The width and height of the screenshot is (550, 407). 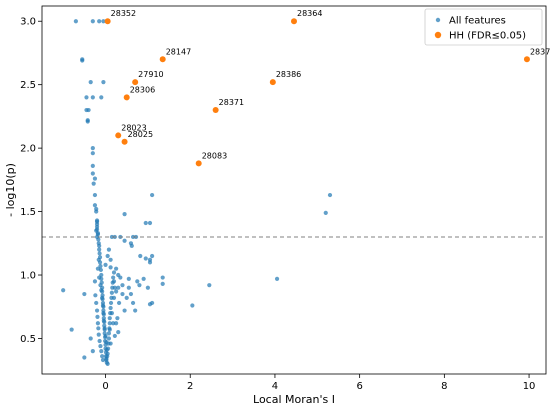 I want to click on point-label: 28083, so click(x=214, y=155).